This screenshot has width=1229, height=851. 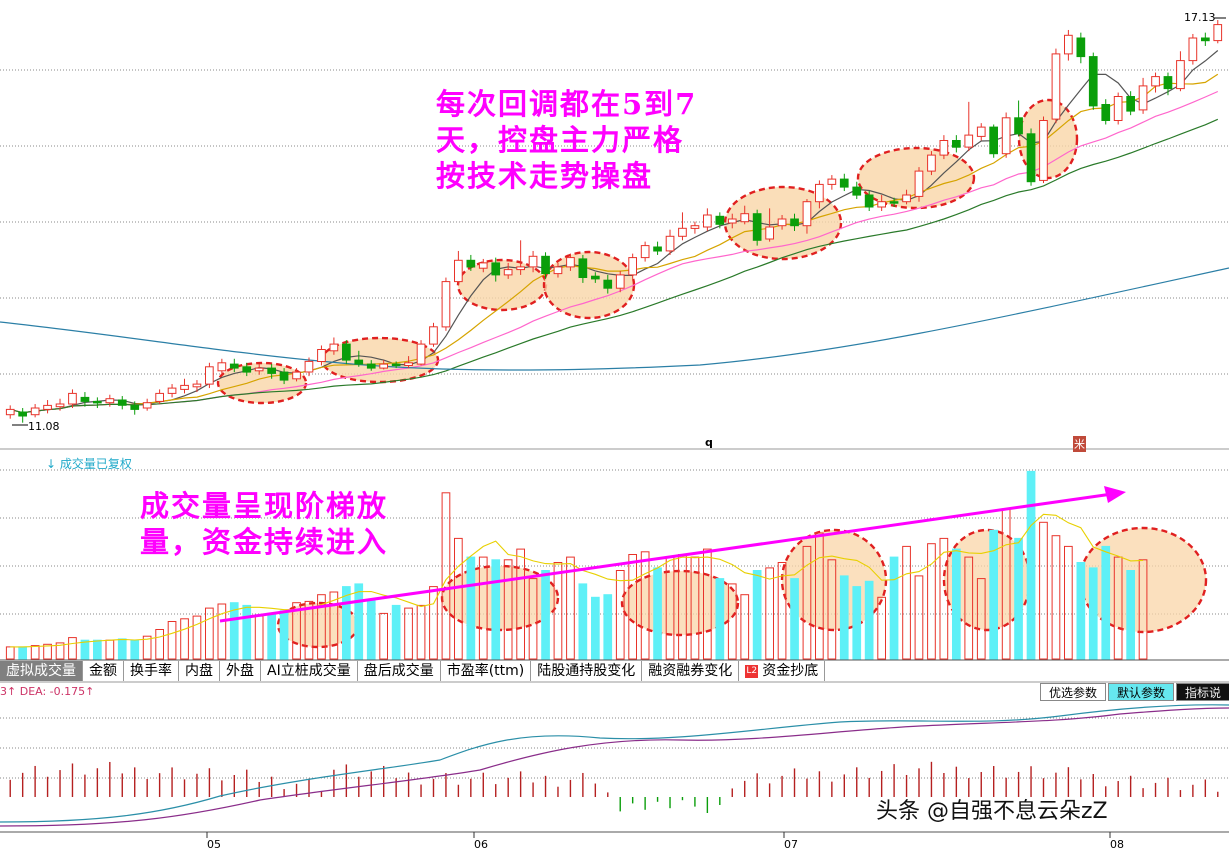 What do you see at coordinates (47, 691) in the screenshot?
I see `macd-label: 3↑ DEA: -0.175↑` at bounding box center [47, 691].